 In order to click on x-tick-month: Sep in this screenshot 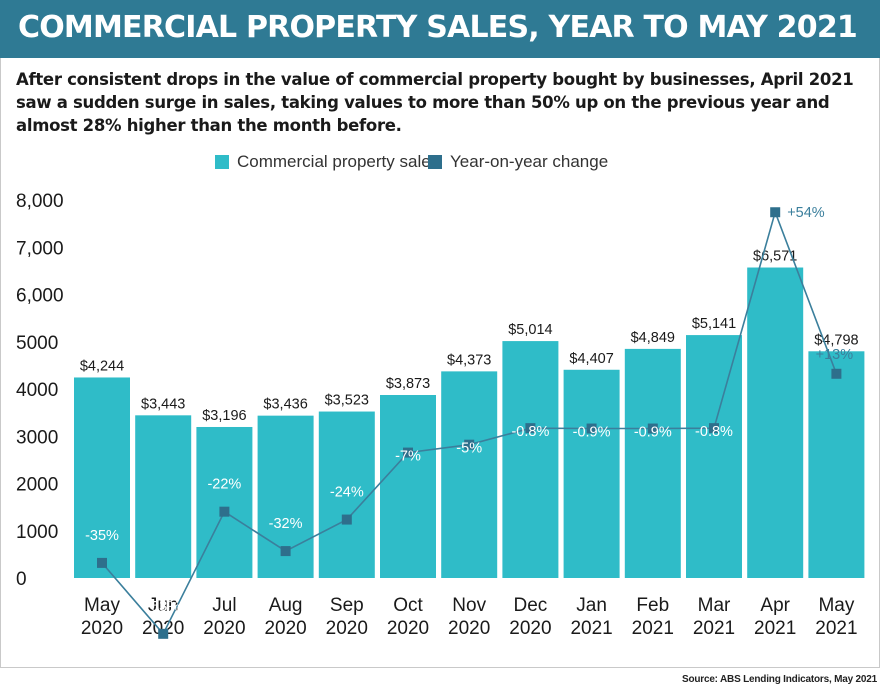, I will do `click(347, 605)`.